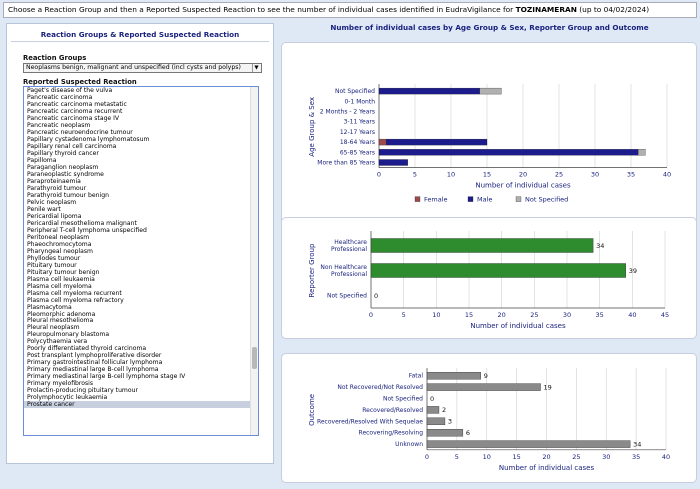 The height and width of the screenshot is (489, 700). Describe the element at coordinates (63, 272) in the screenshot. I see `list-item: Pituitary tumour benign` at that location.